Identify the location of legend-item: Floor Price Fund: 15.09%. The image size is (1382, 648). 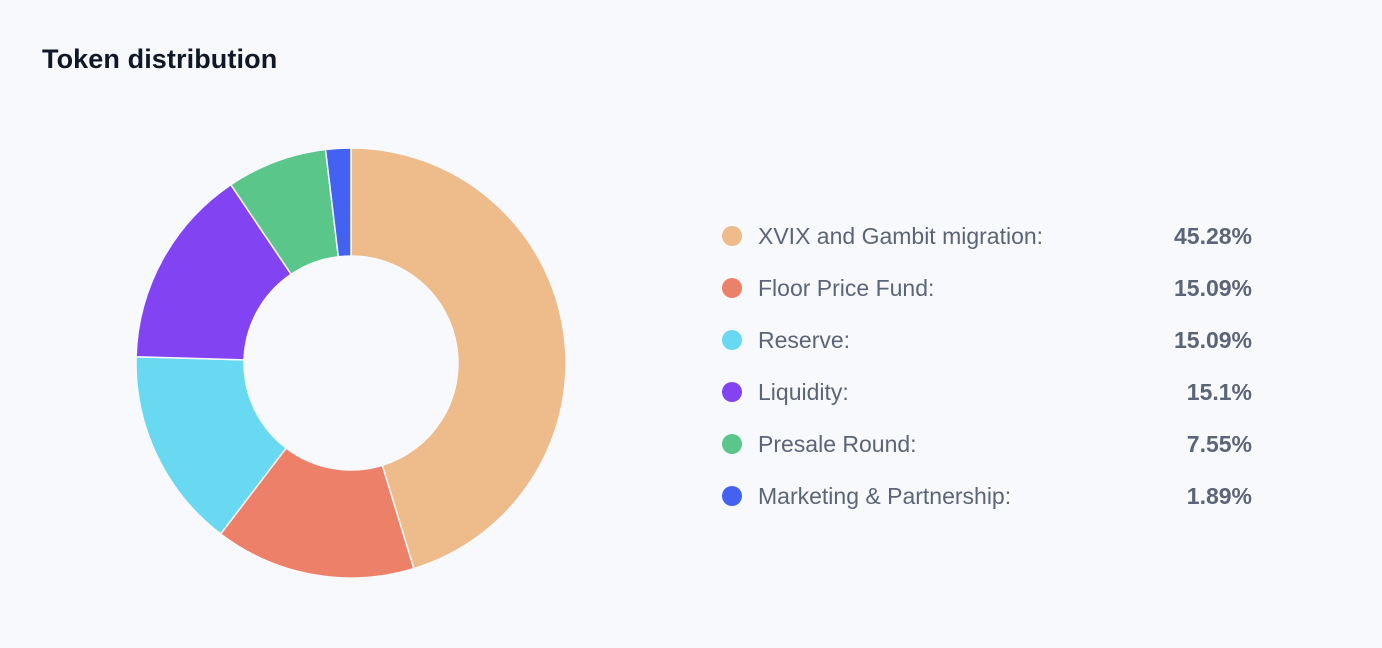
(987, 288).